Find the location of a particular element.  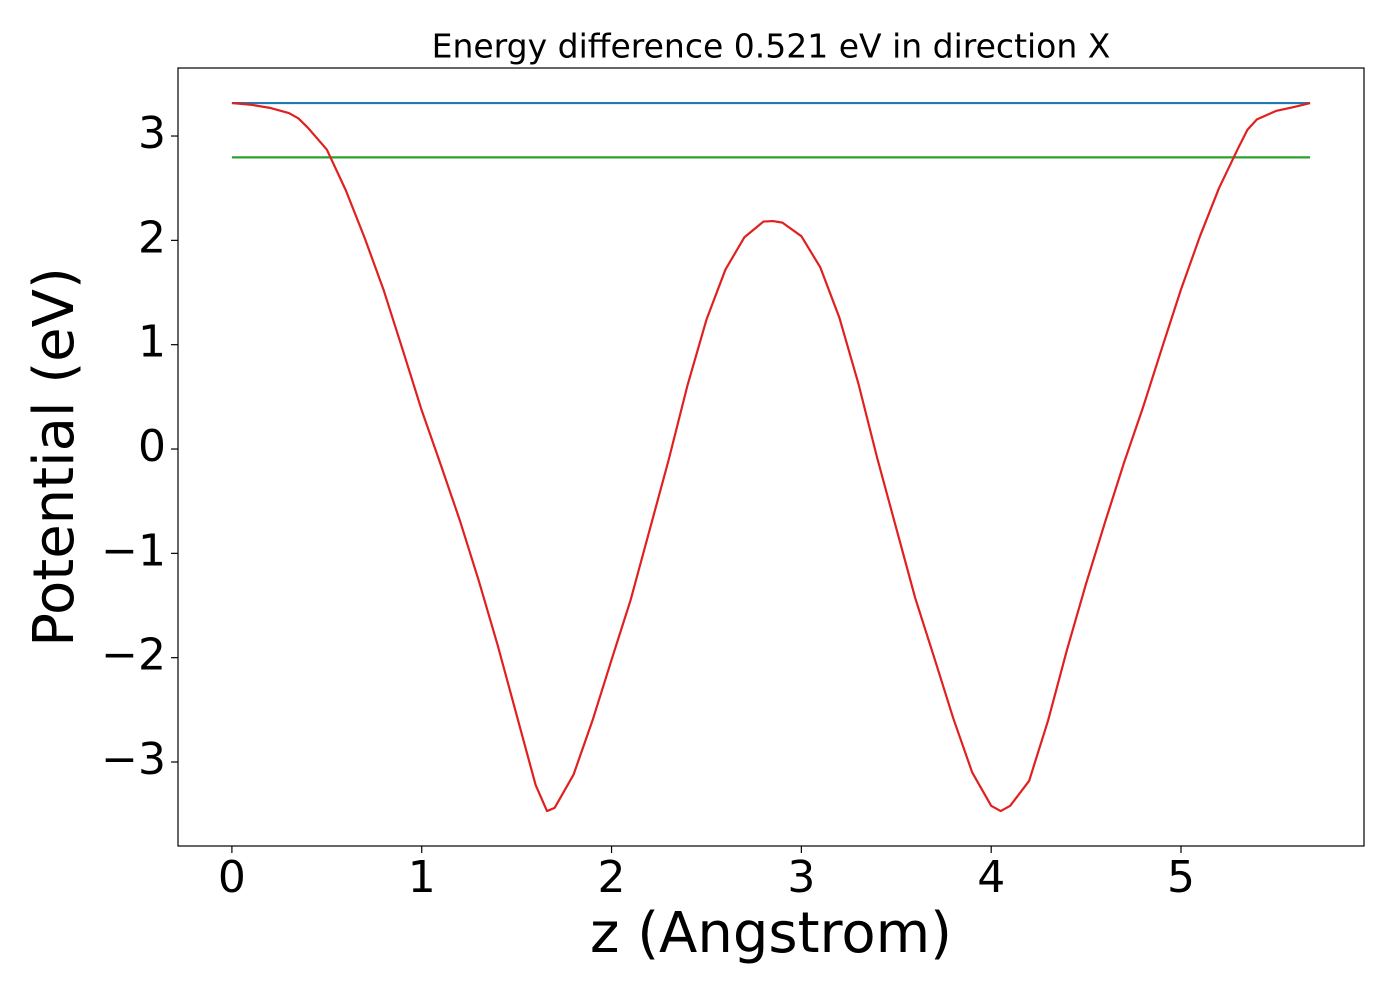

x-axis-label: z (Angstrom) is located at coordinates (771, 933).